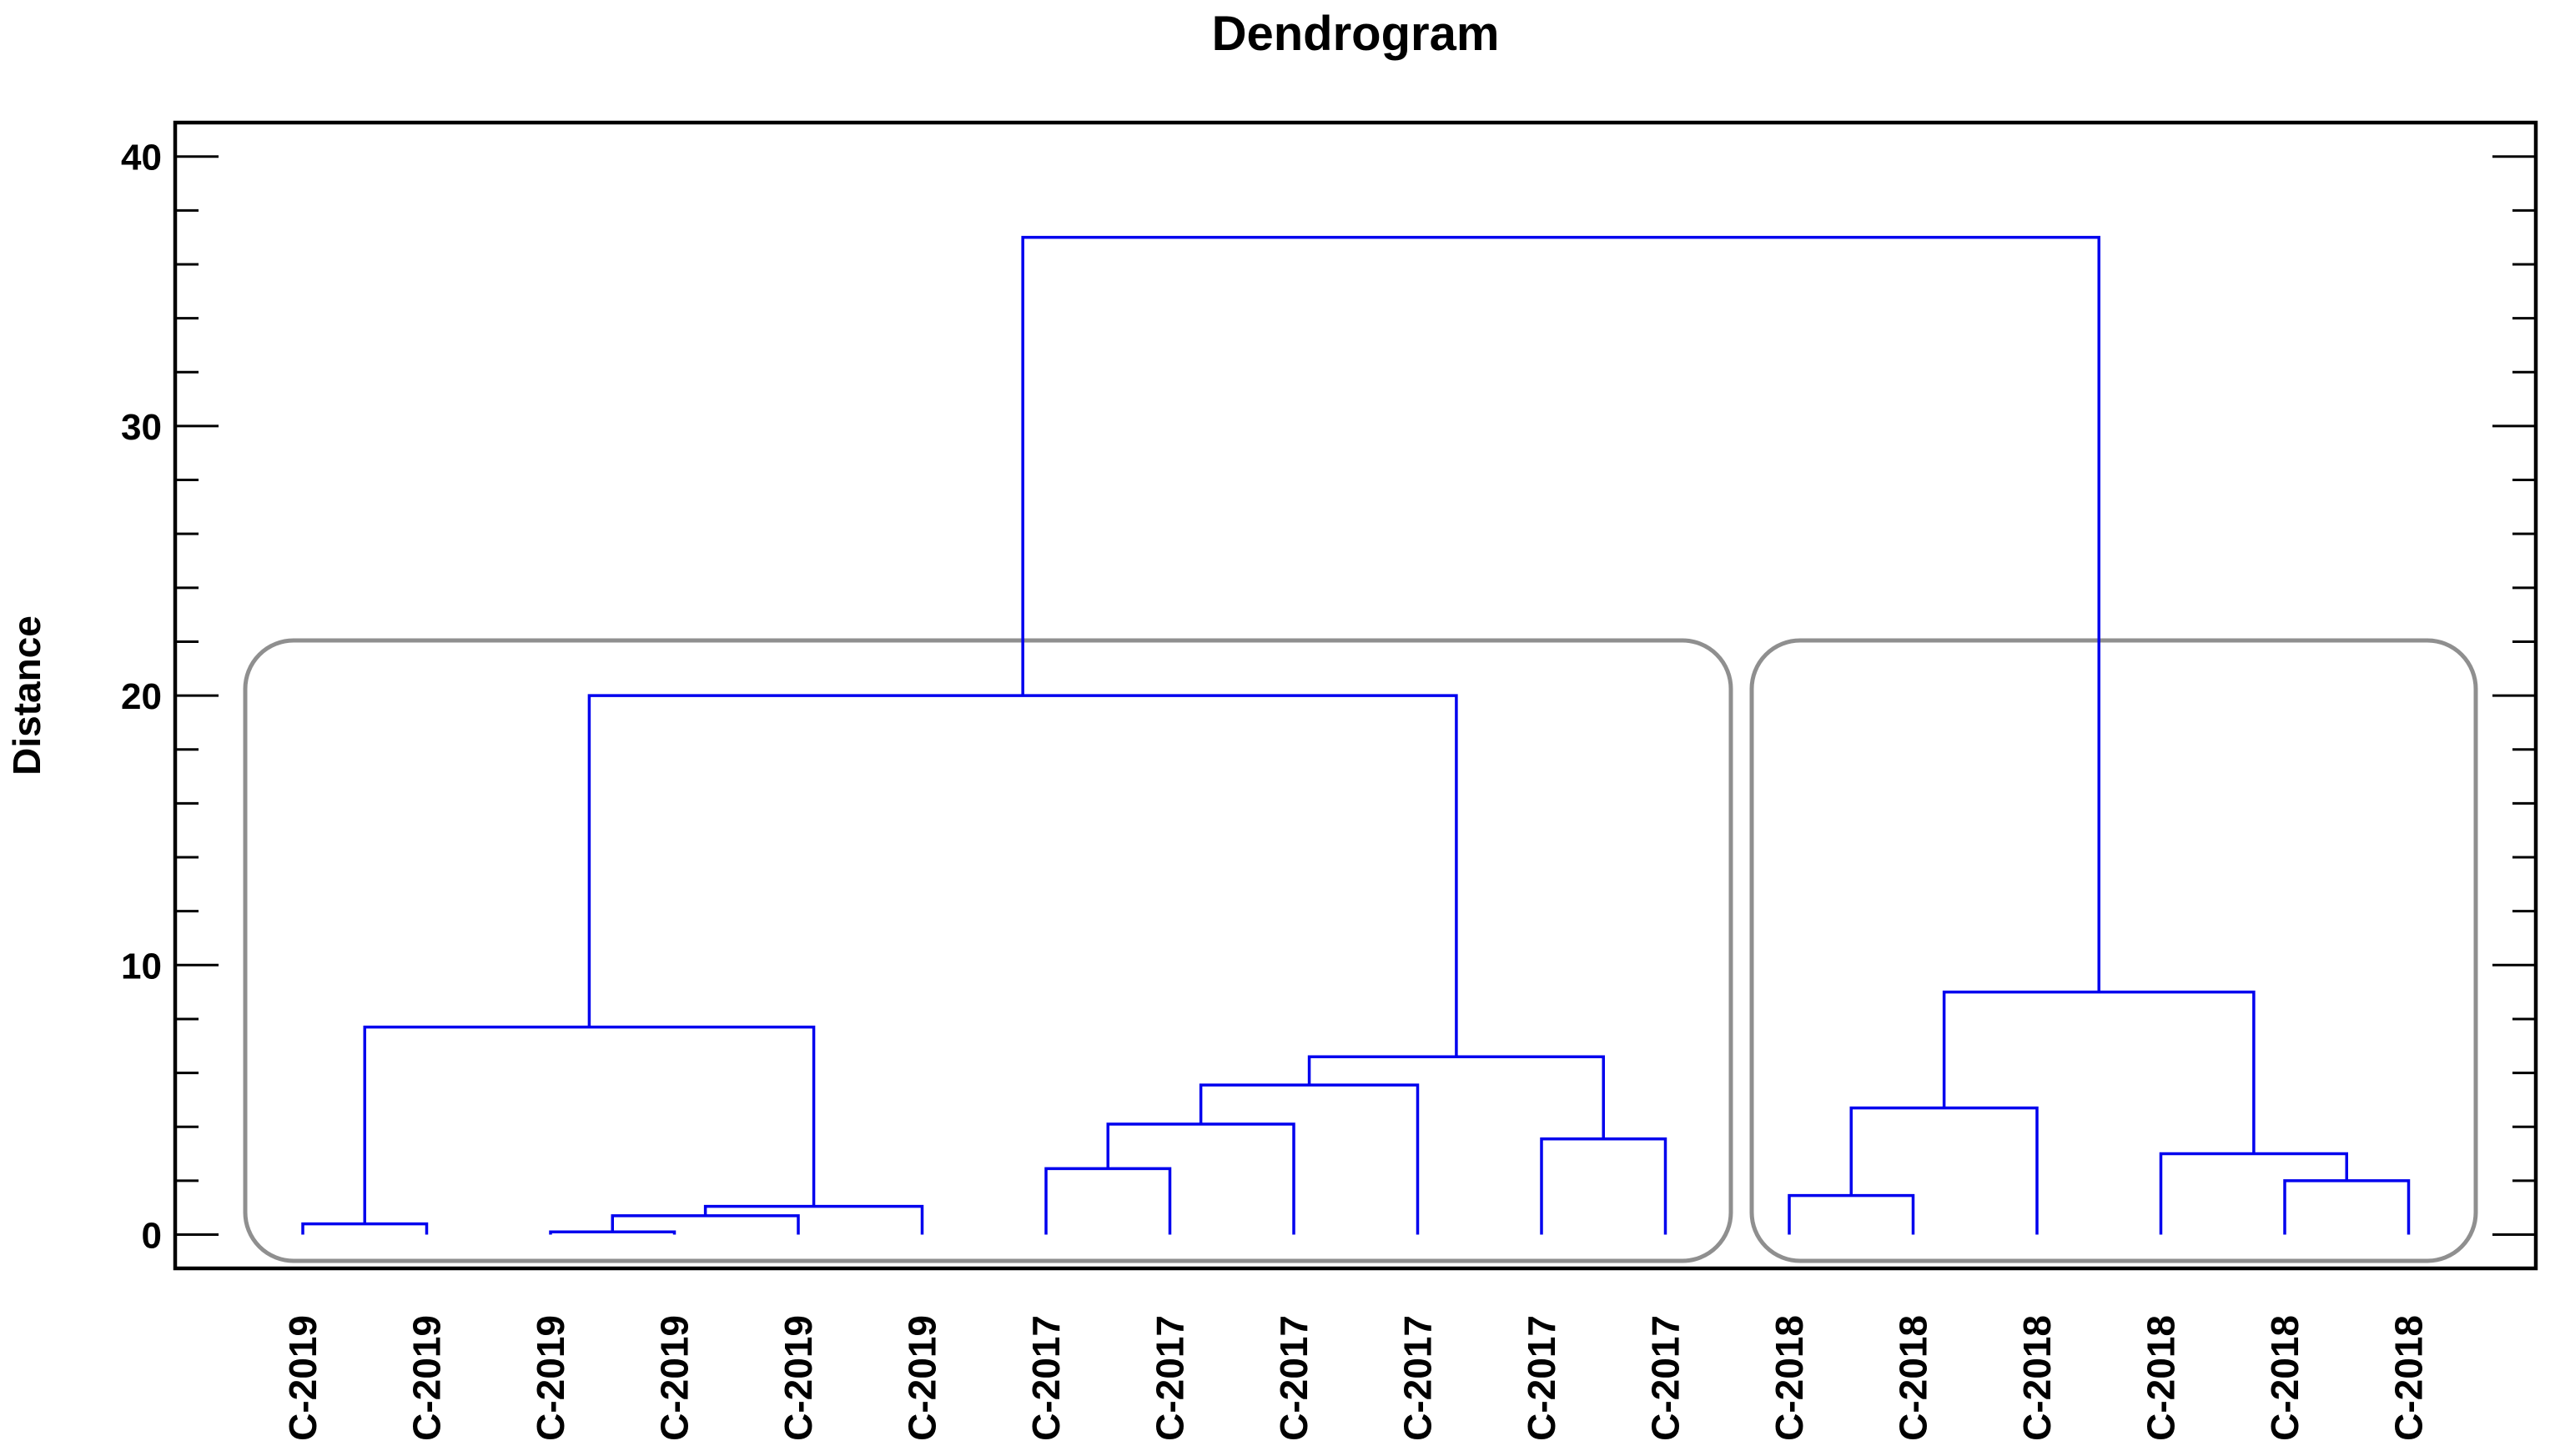  Describe the element at coordinates (1851, 1214) in the screenshot. I see `dendrogram-link-RA` at that location.